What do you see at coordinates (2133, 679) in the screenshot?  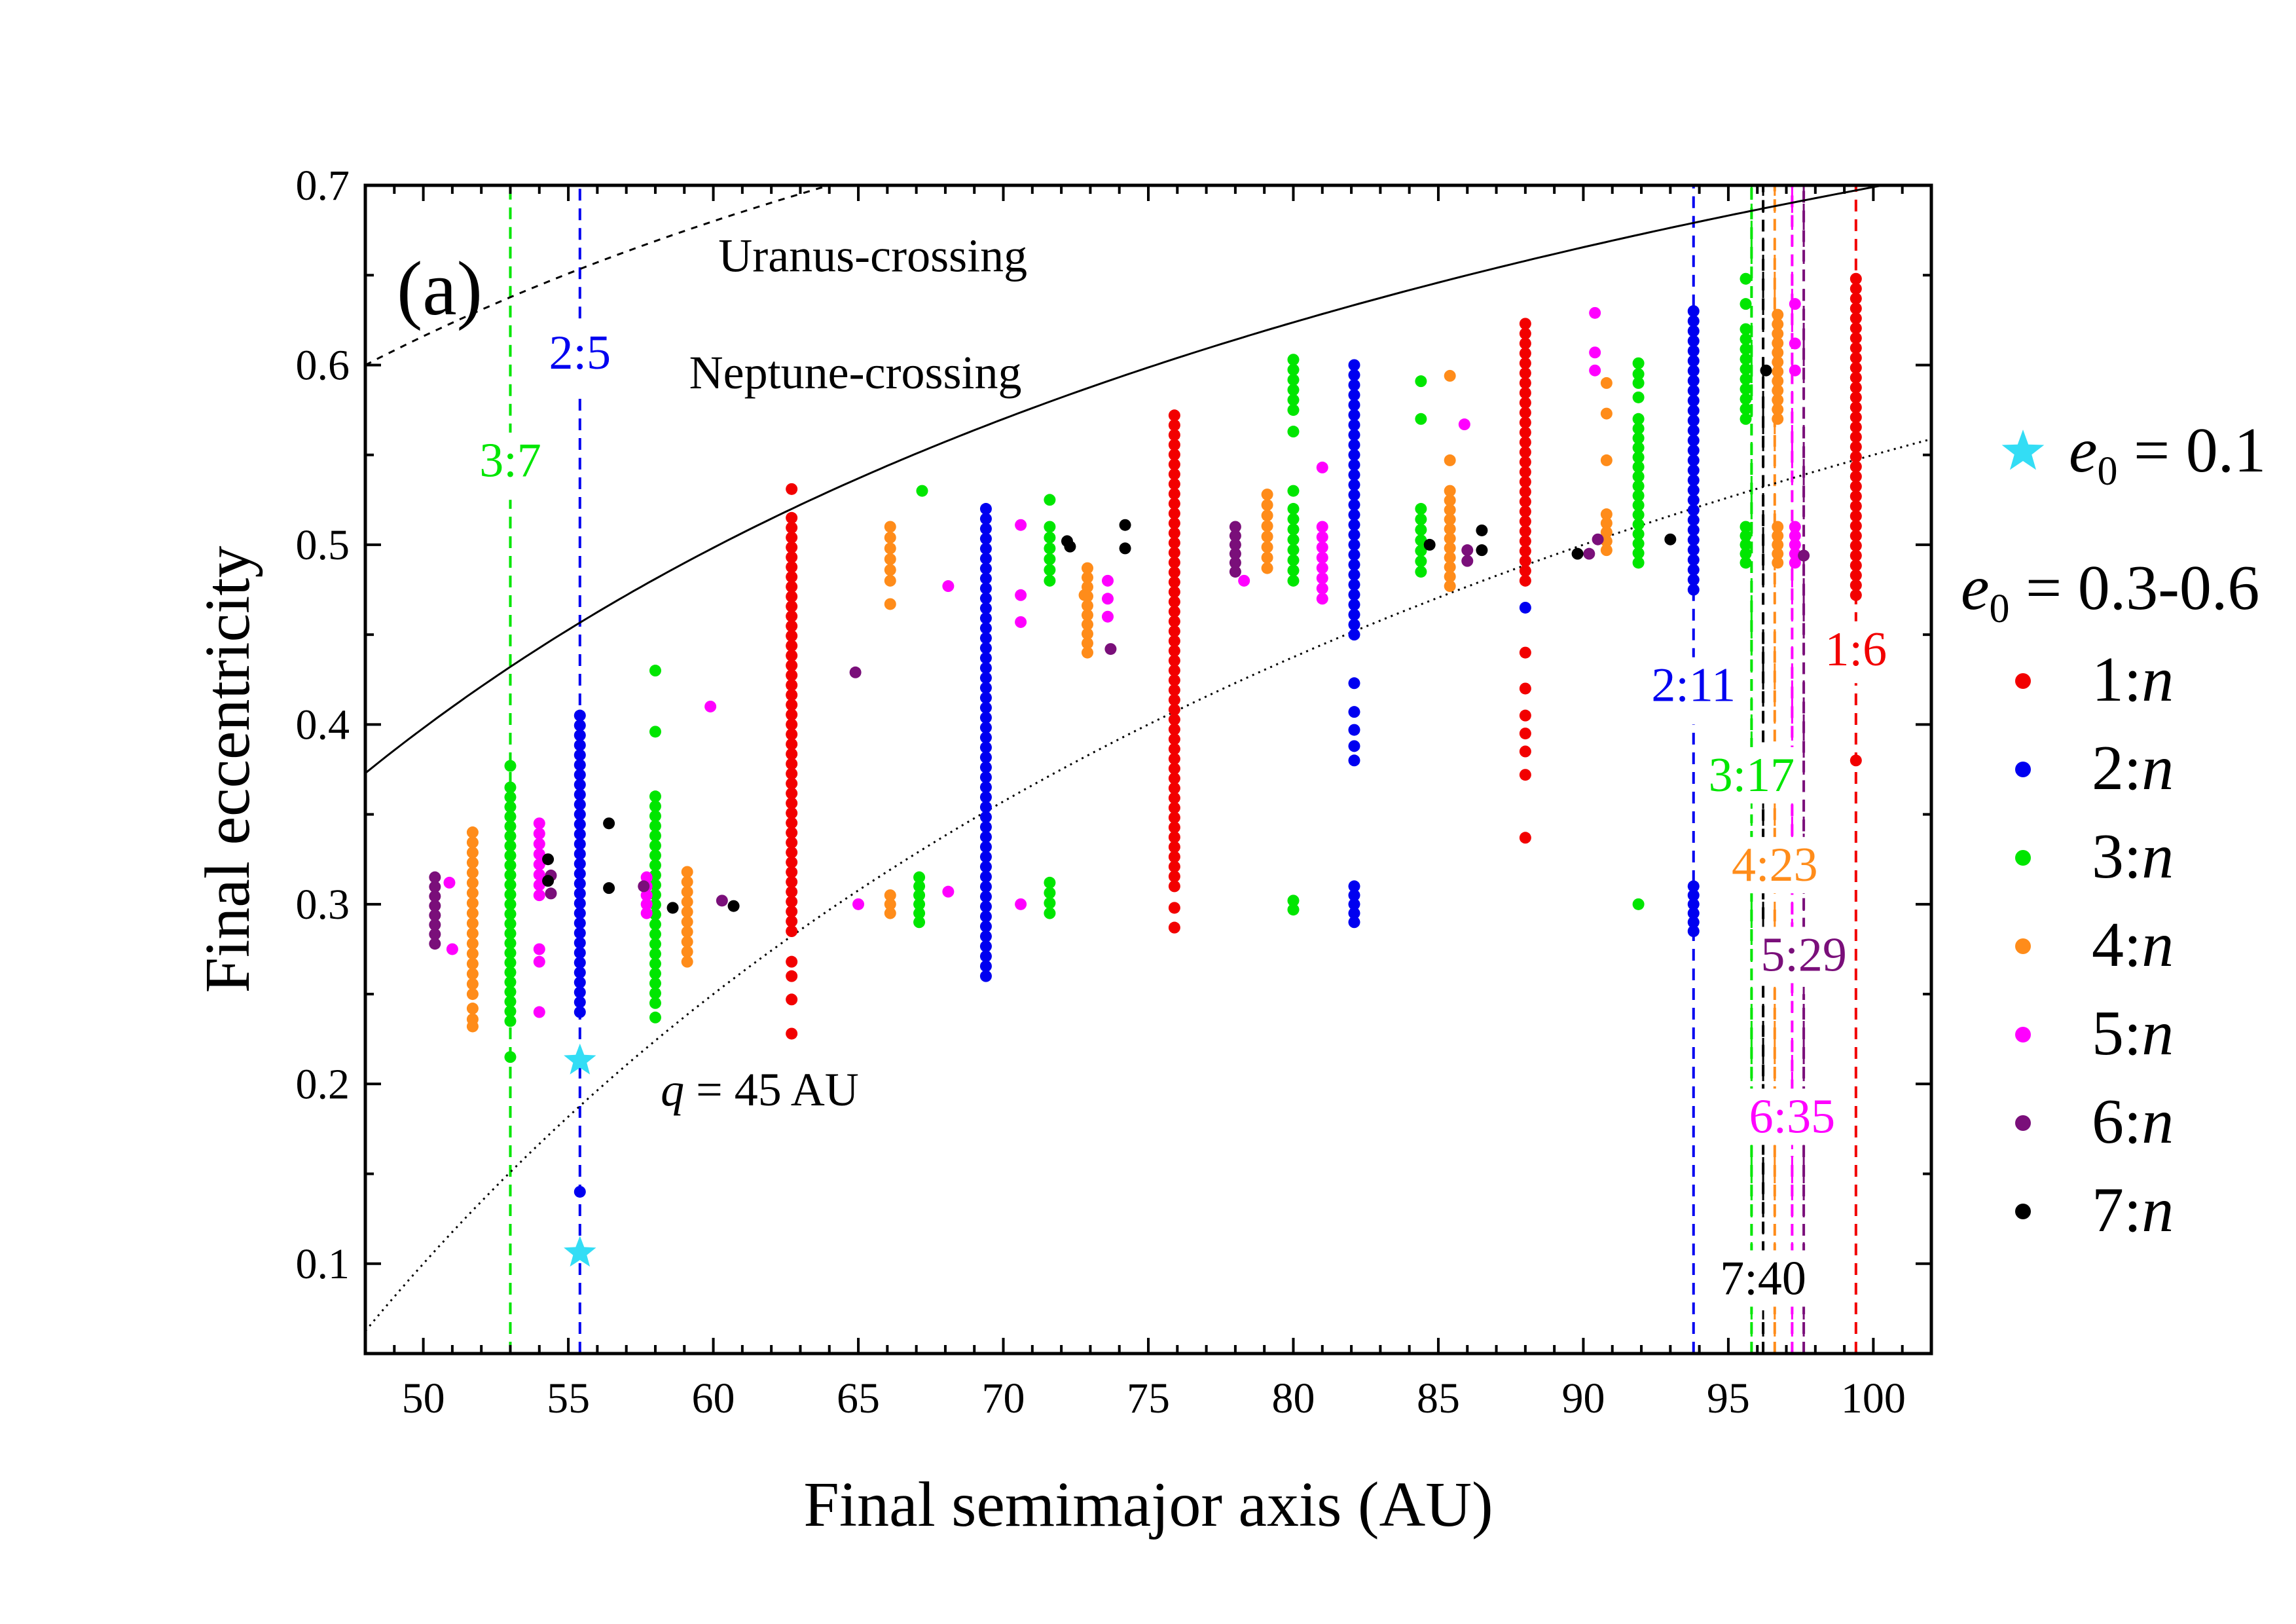 I see `legend-label: 1:n` at bounding box center [2133, 679].